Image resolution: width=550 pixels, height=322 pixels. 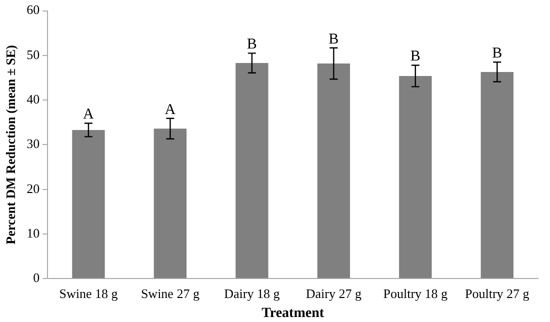 What do you see at coordinates (252, 293) in the screenshot?
I see `x-tick-label: Dairy 18 g` at bounding box center [252, 293].